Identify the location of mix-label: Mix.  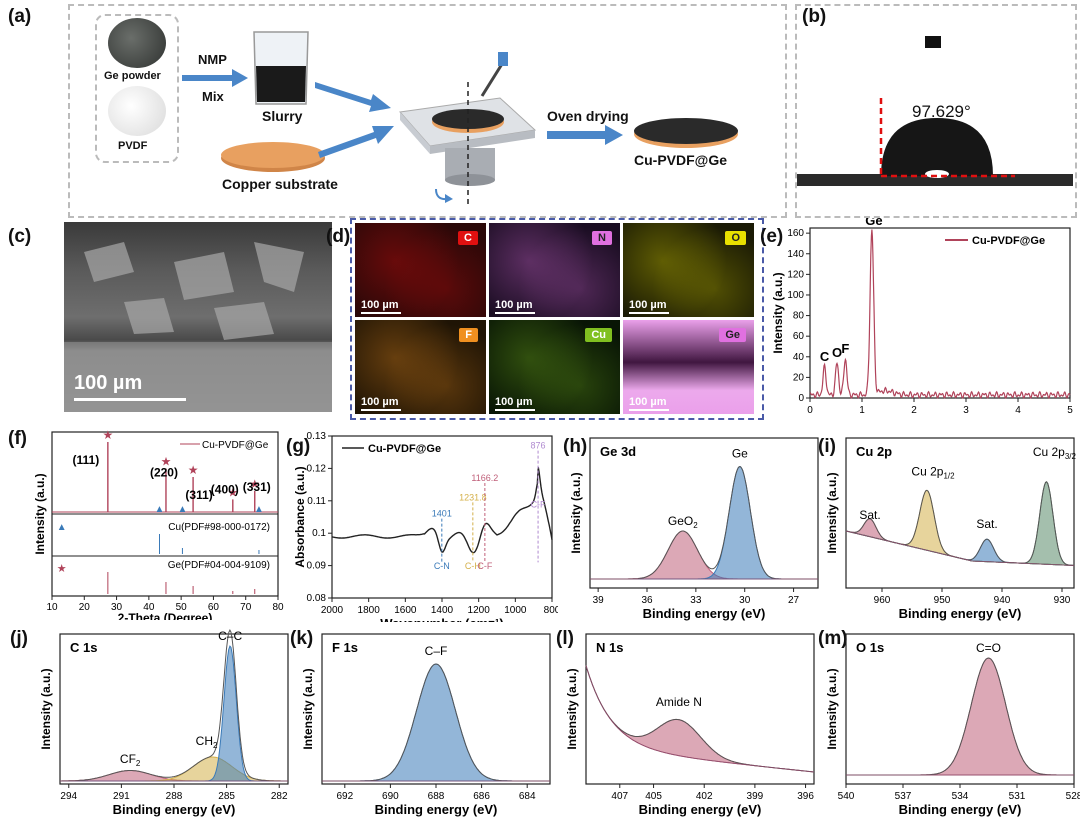
(213, 96).